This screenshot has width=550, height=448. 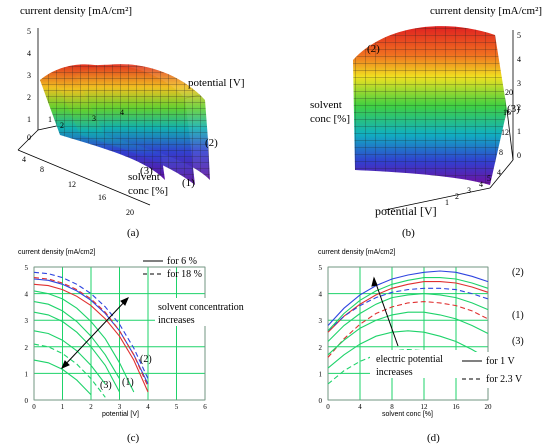 What do you see at coordinates (321, 374) in the screenshot?
I see `d-y-tick: 1` at bounding box center [321, 374].